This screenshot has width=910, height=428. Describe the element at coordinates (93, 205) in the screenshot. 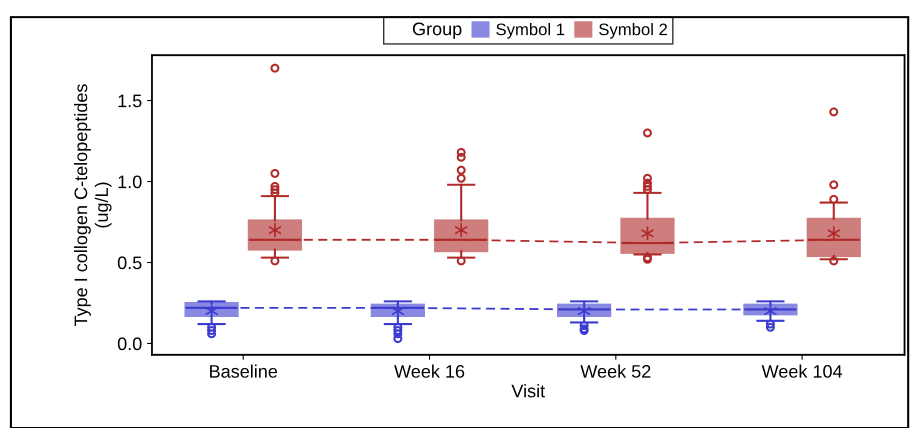

I see `y-axis-title: Type I collogen C-telopeptides (ug/L)` at that location.